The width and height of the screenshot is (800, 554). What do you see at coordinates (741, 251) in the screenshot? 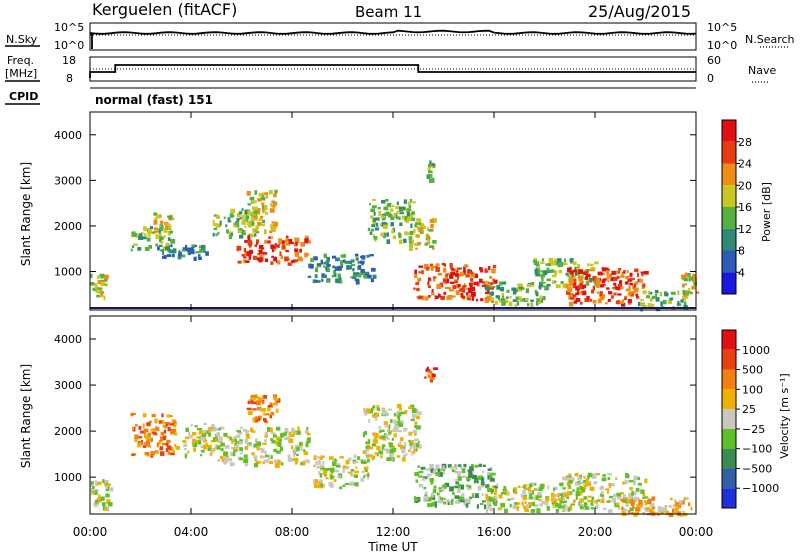
I see `power-colorbar-tick-label: 8` at bounding box center [741, 251].